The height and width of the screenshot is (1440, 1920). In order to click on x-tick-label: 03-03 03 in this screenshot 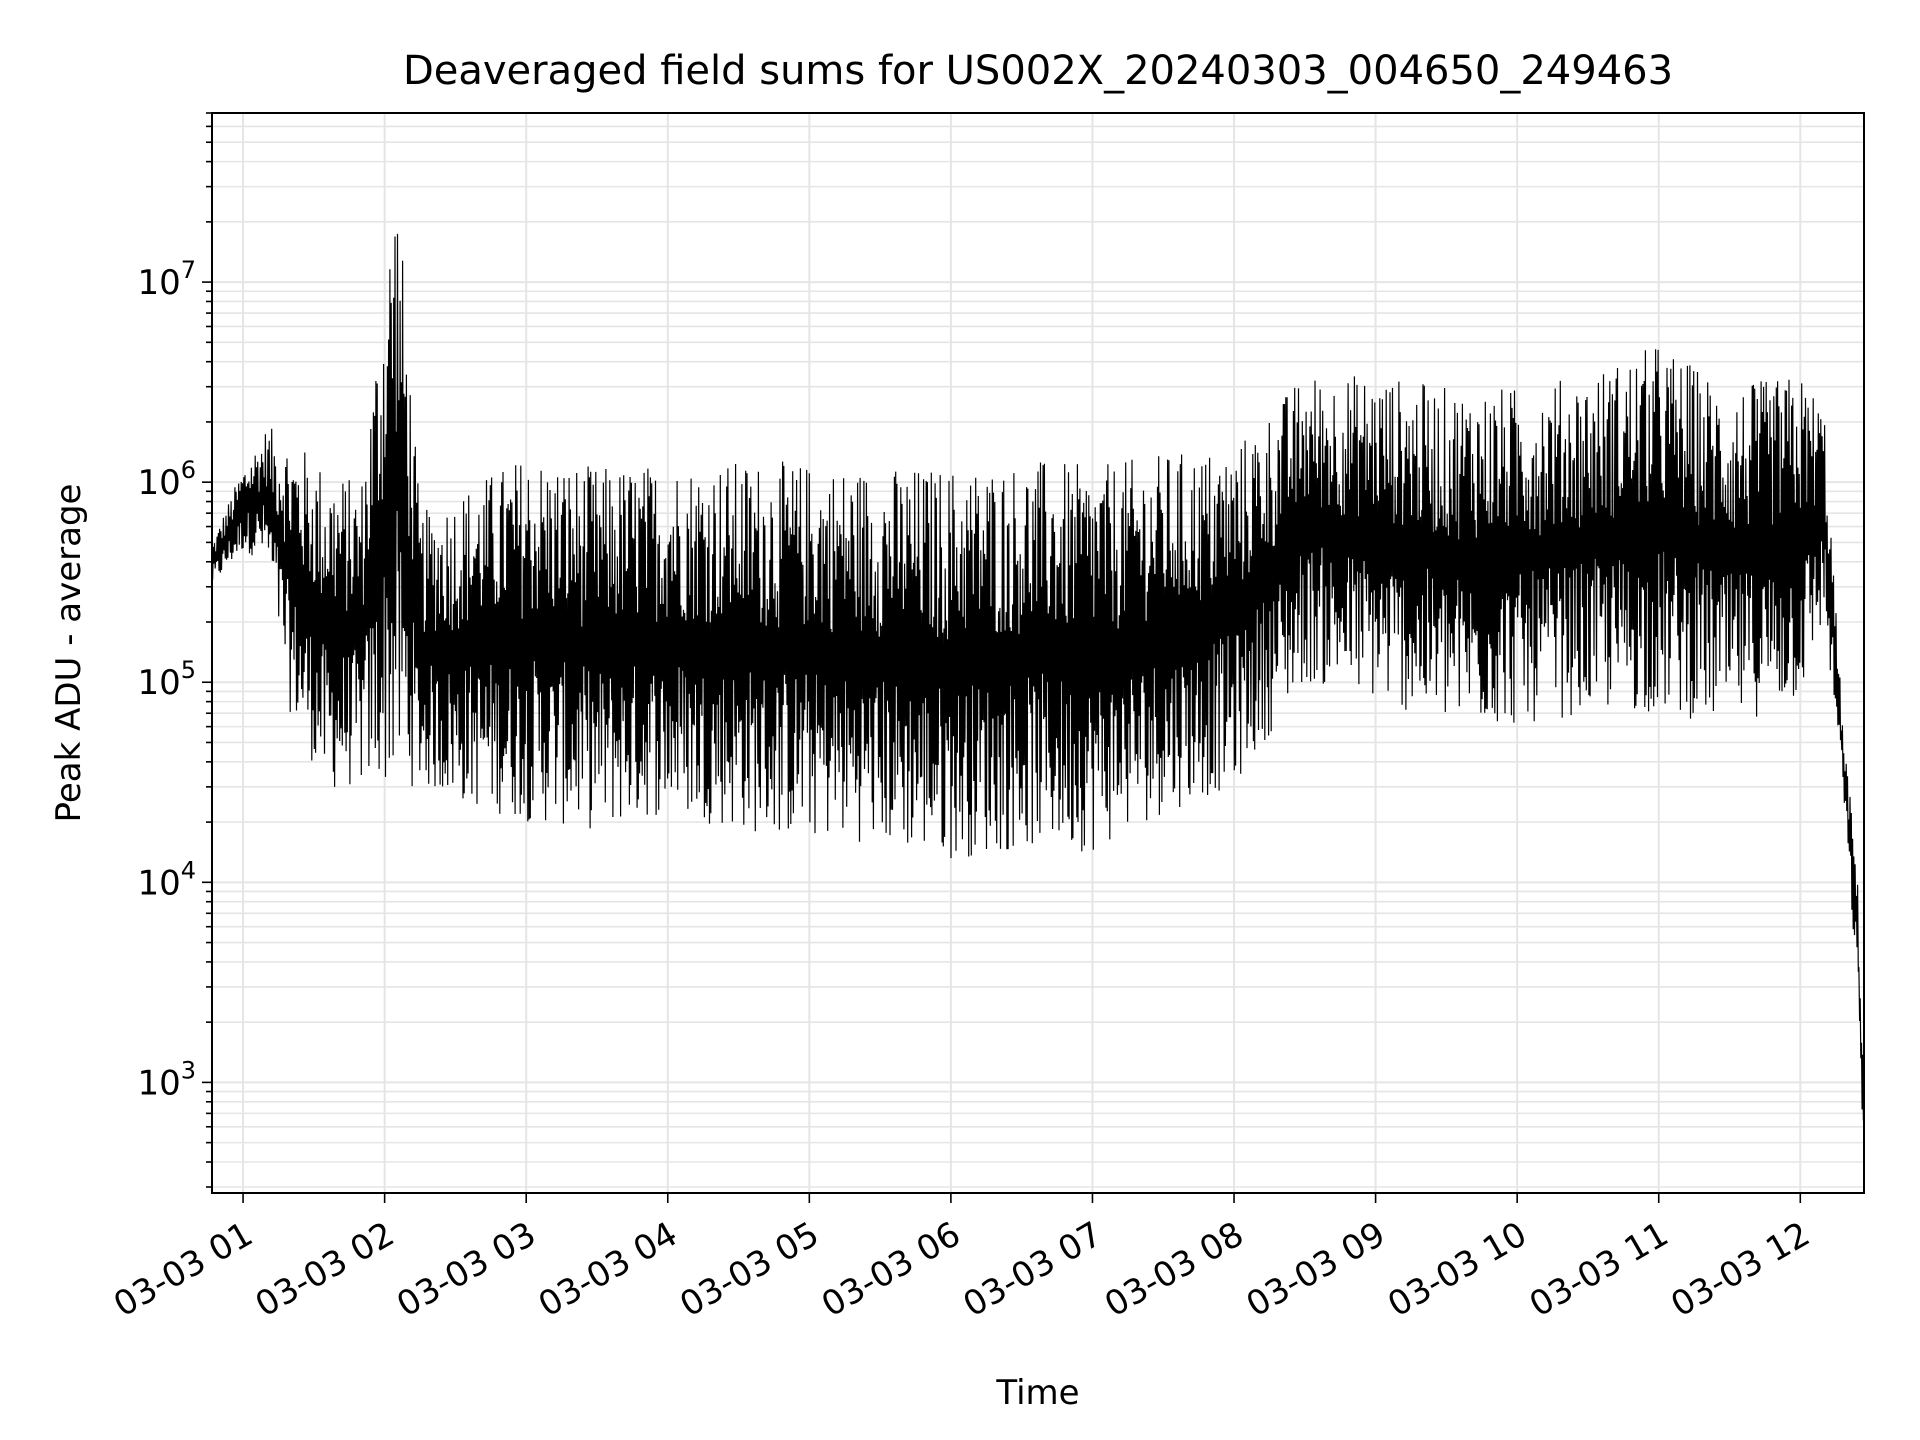, I will do `click(466, 1269)`.